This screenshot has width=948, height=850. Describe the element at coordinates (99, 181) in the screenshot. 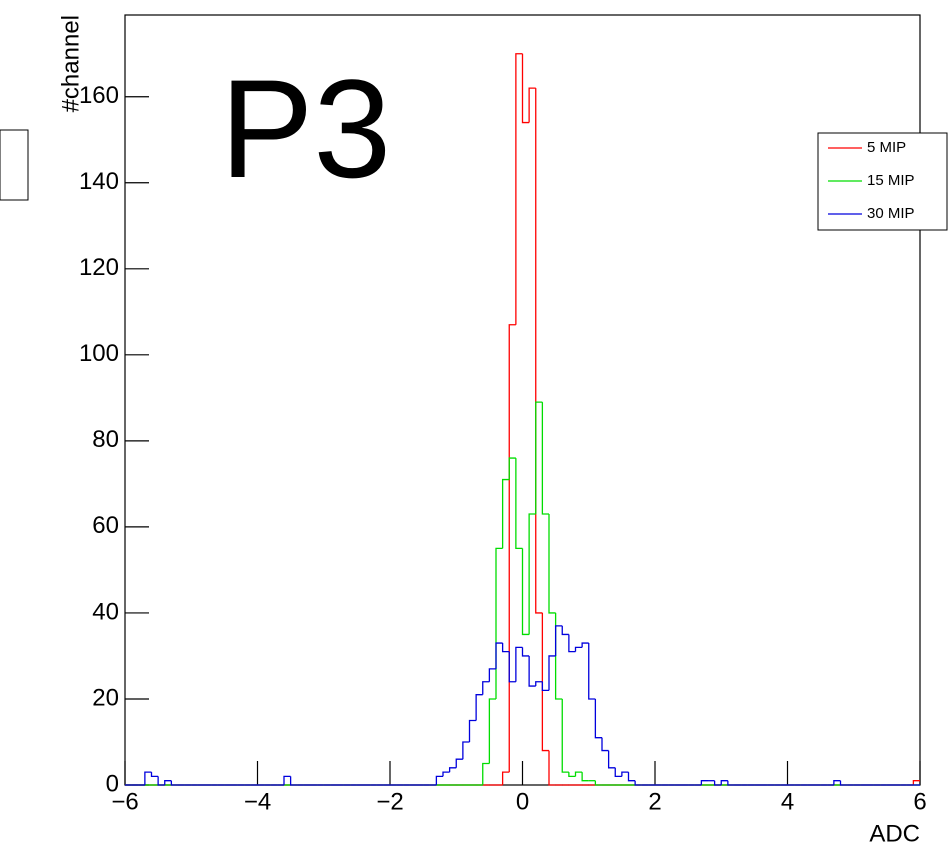

I see `y-tick-label: 140` at that location.